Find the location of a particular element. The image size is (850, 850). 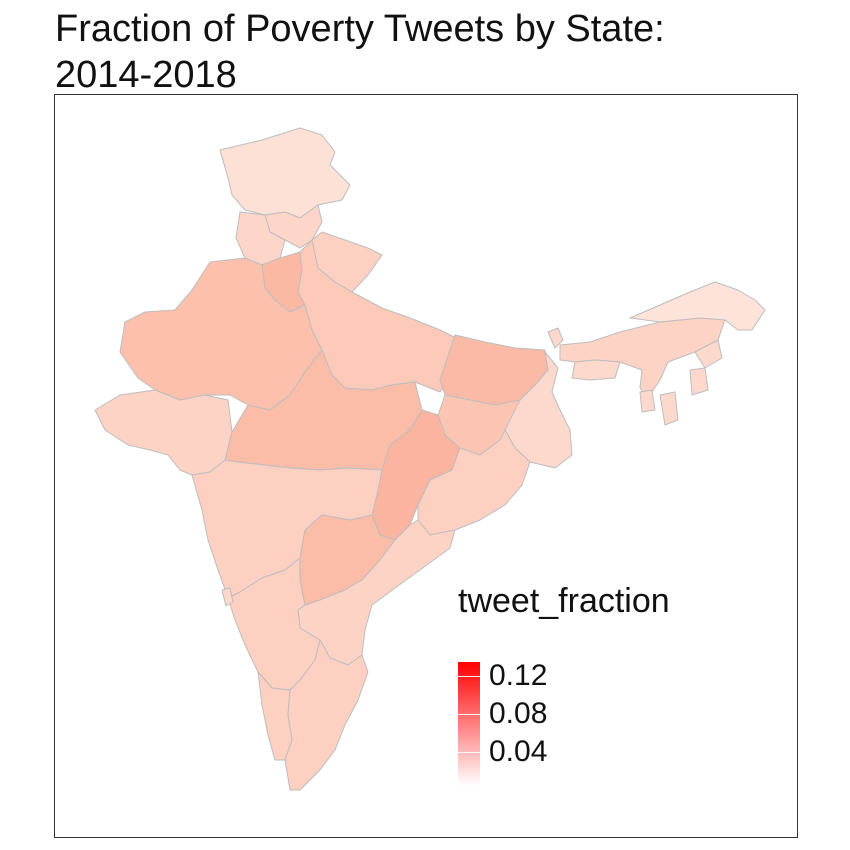

state-meghalaya is located at coordinates (596, 370).